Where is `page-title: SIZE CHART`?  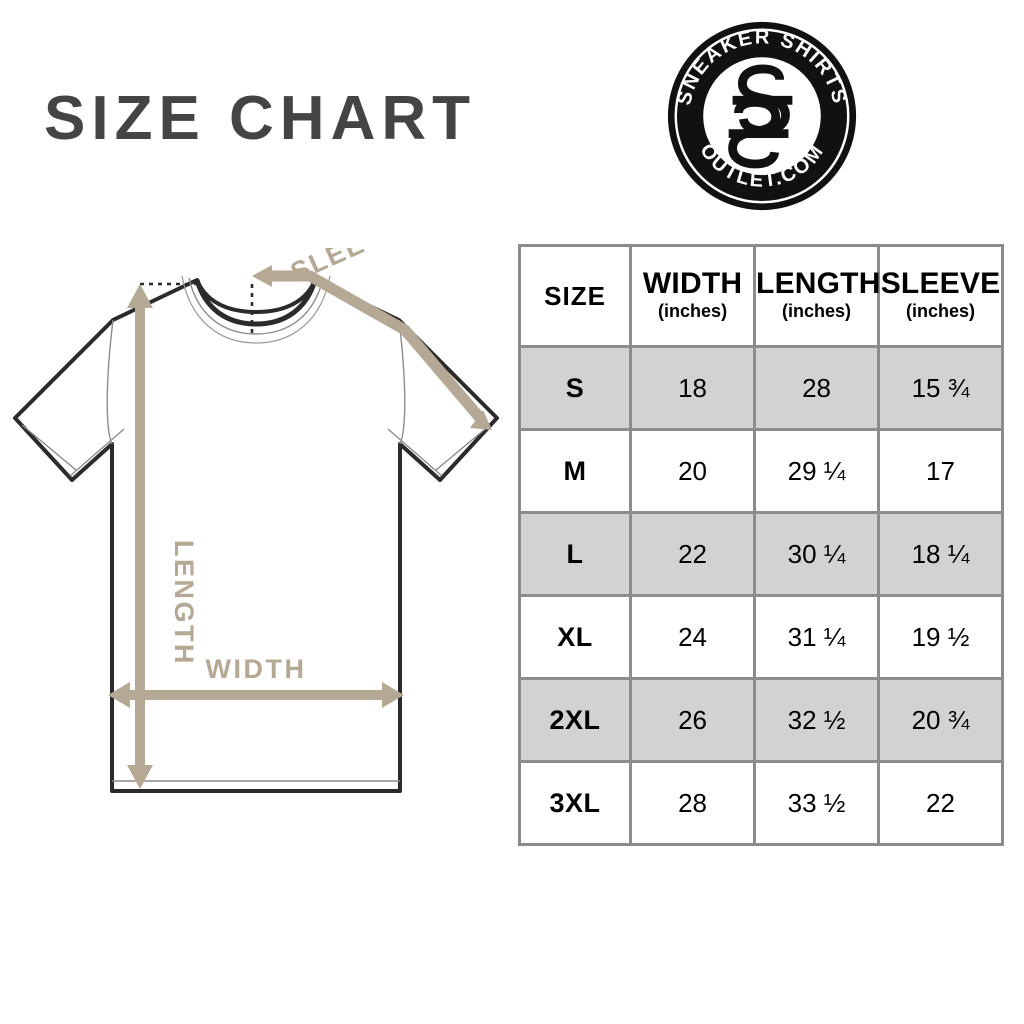 page-title: SIZE CHART is located at coordinates (260, 118).